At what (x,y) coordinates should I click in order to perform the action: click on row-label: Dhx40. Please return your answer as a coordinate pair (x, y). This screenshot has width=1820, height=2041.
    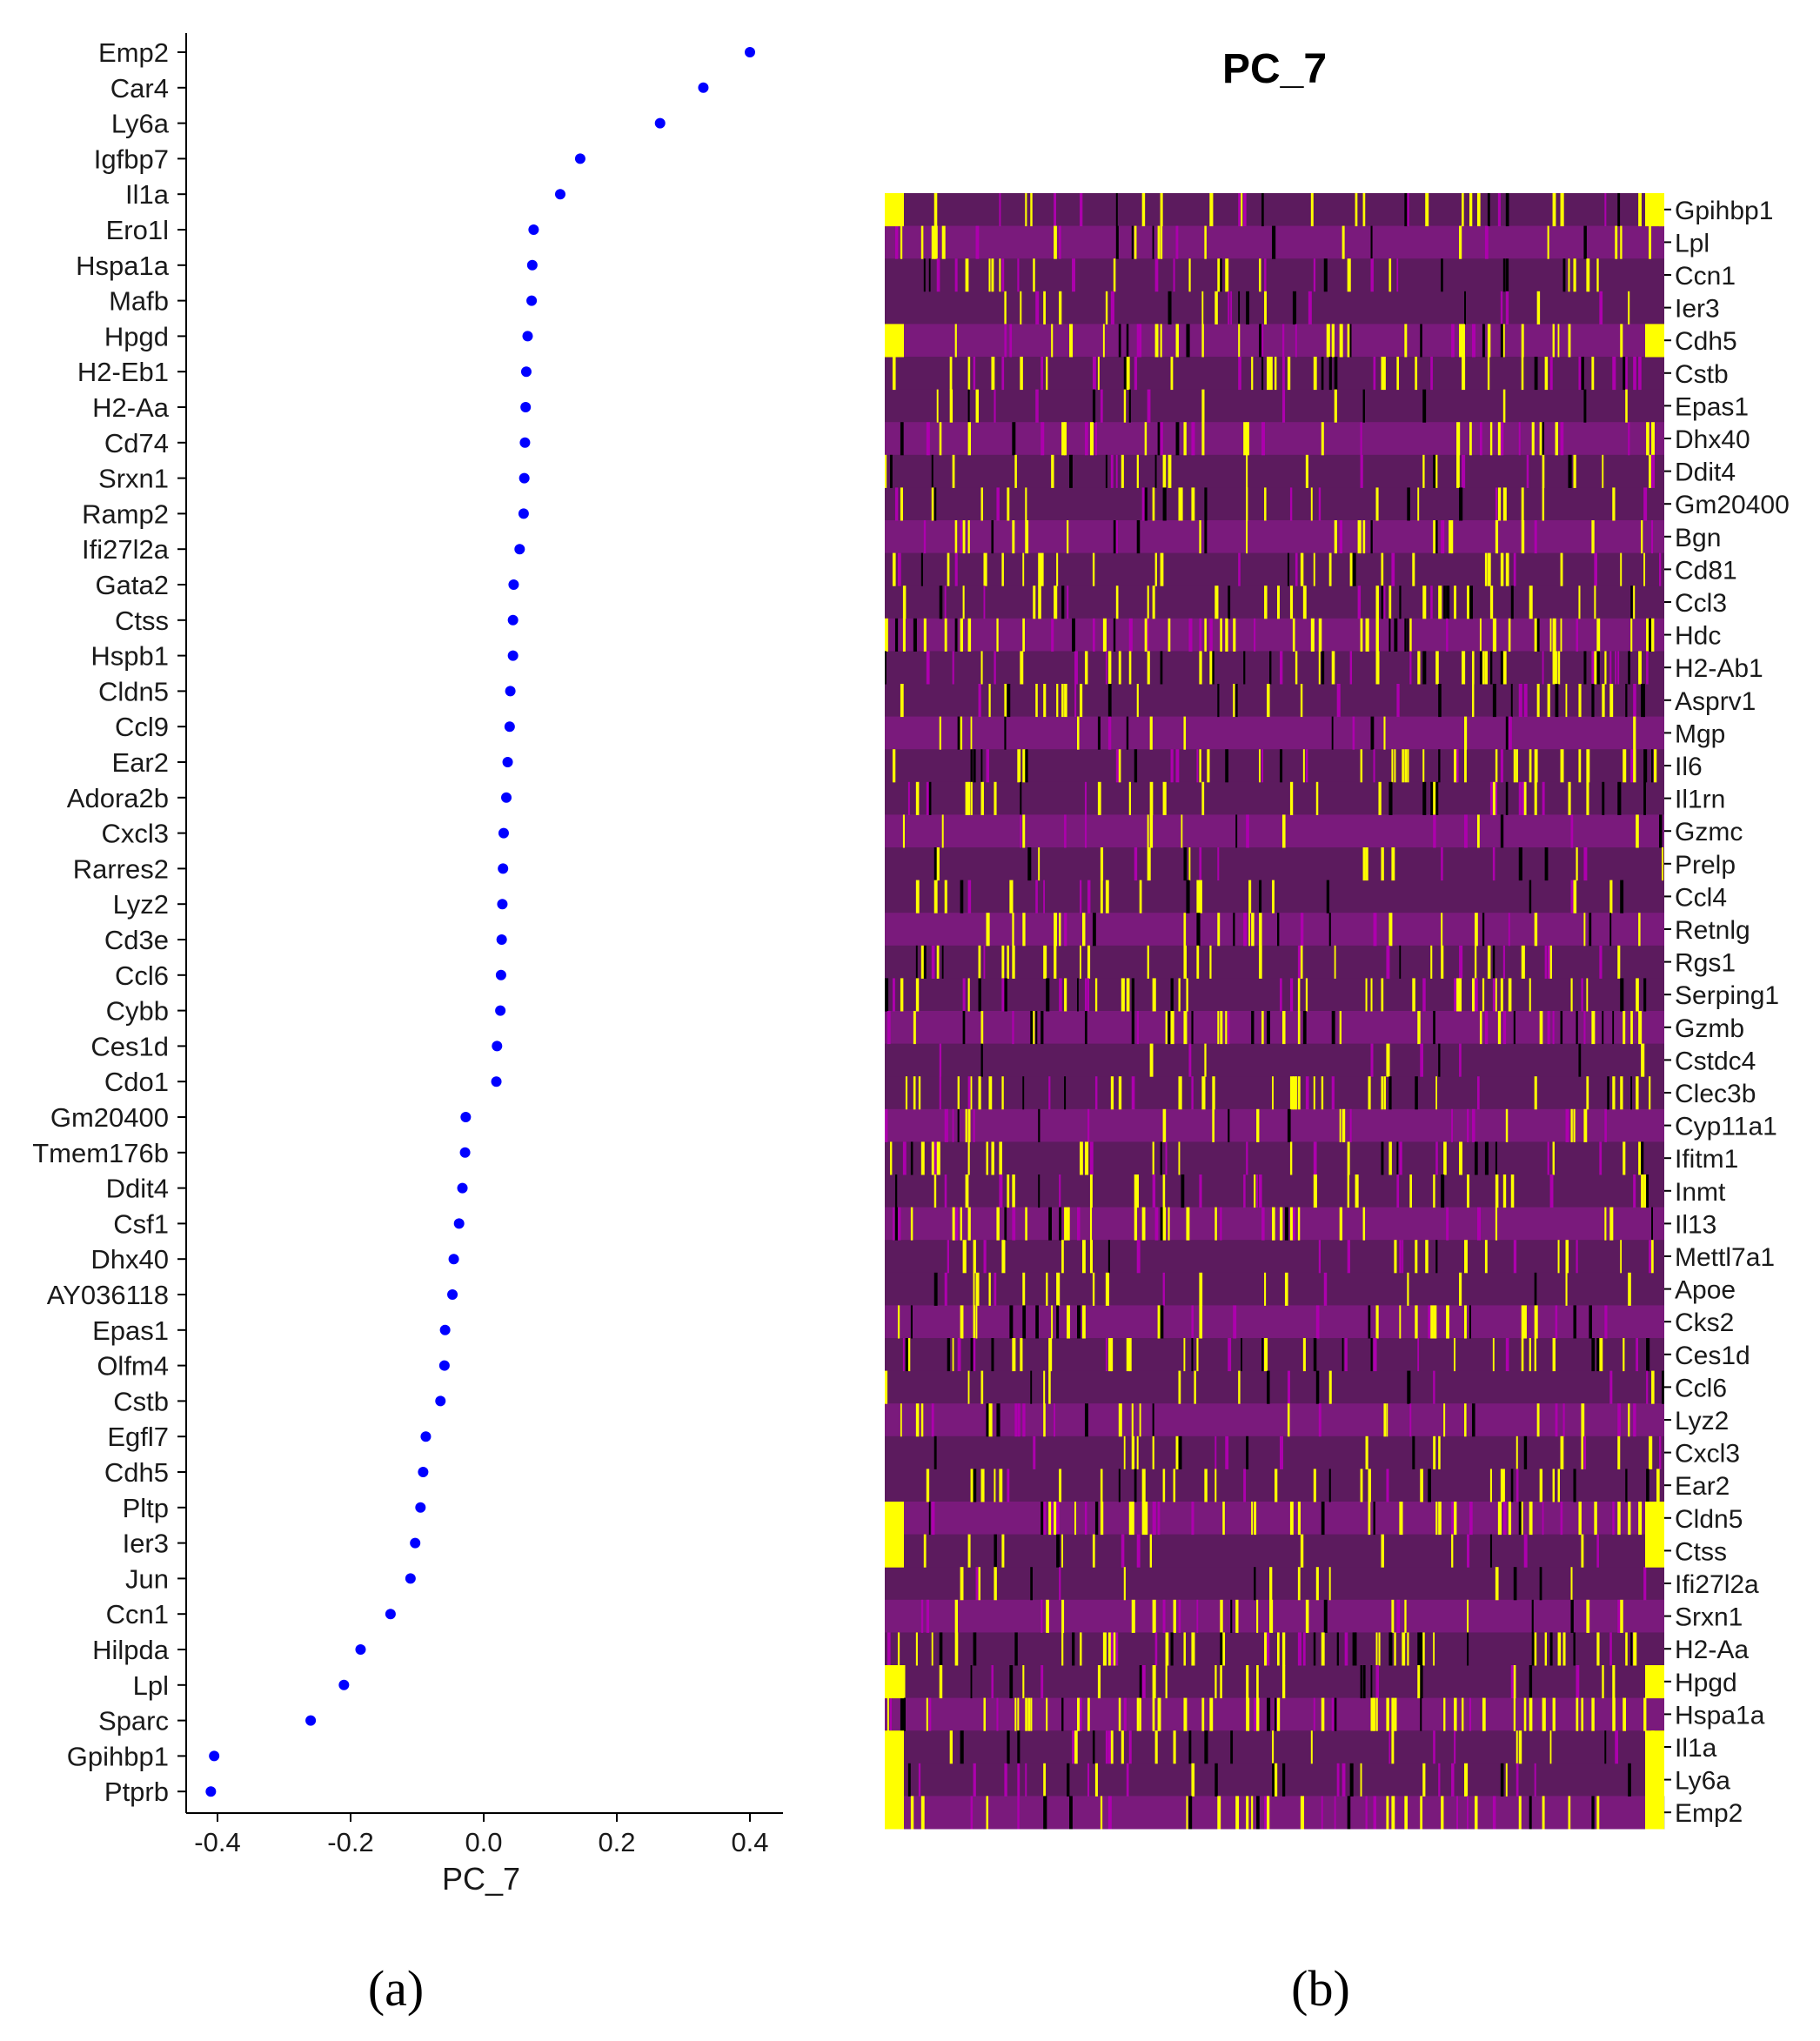
    Looking at the image, I should click on (1712, 439).